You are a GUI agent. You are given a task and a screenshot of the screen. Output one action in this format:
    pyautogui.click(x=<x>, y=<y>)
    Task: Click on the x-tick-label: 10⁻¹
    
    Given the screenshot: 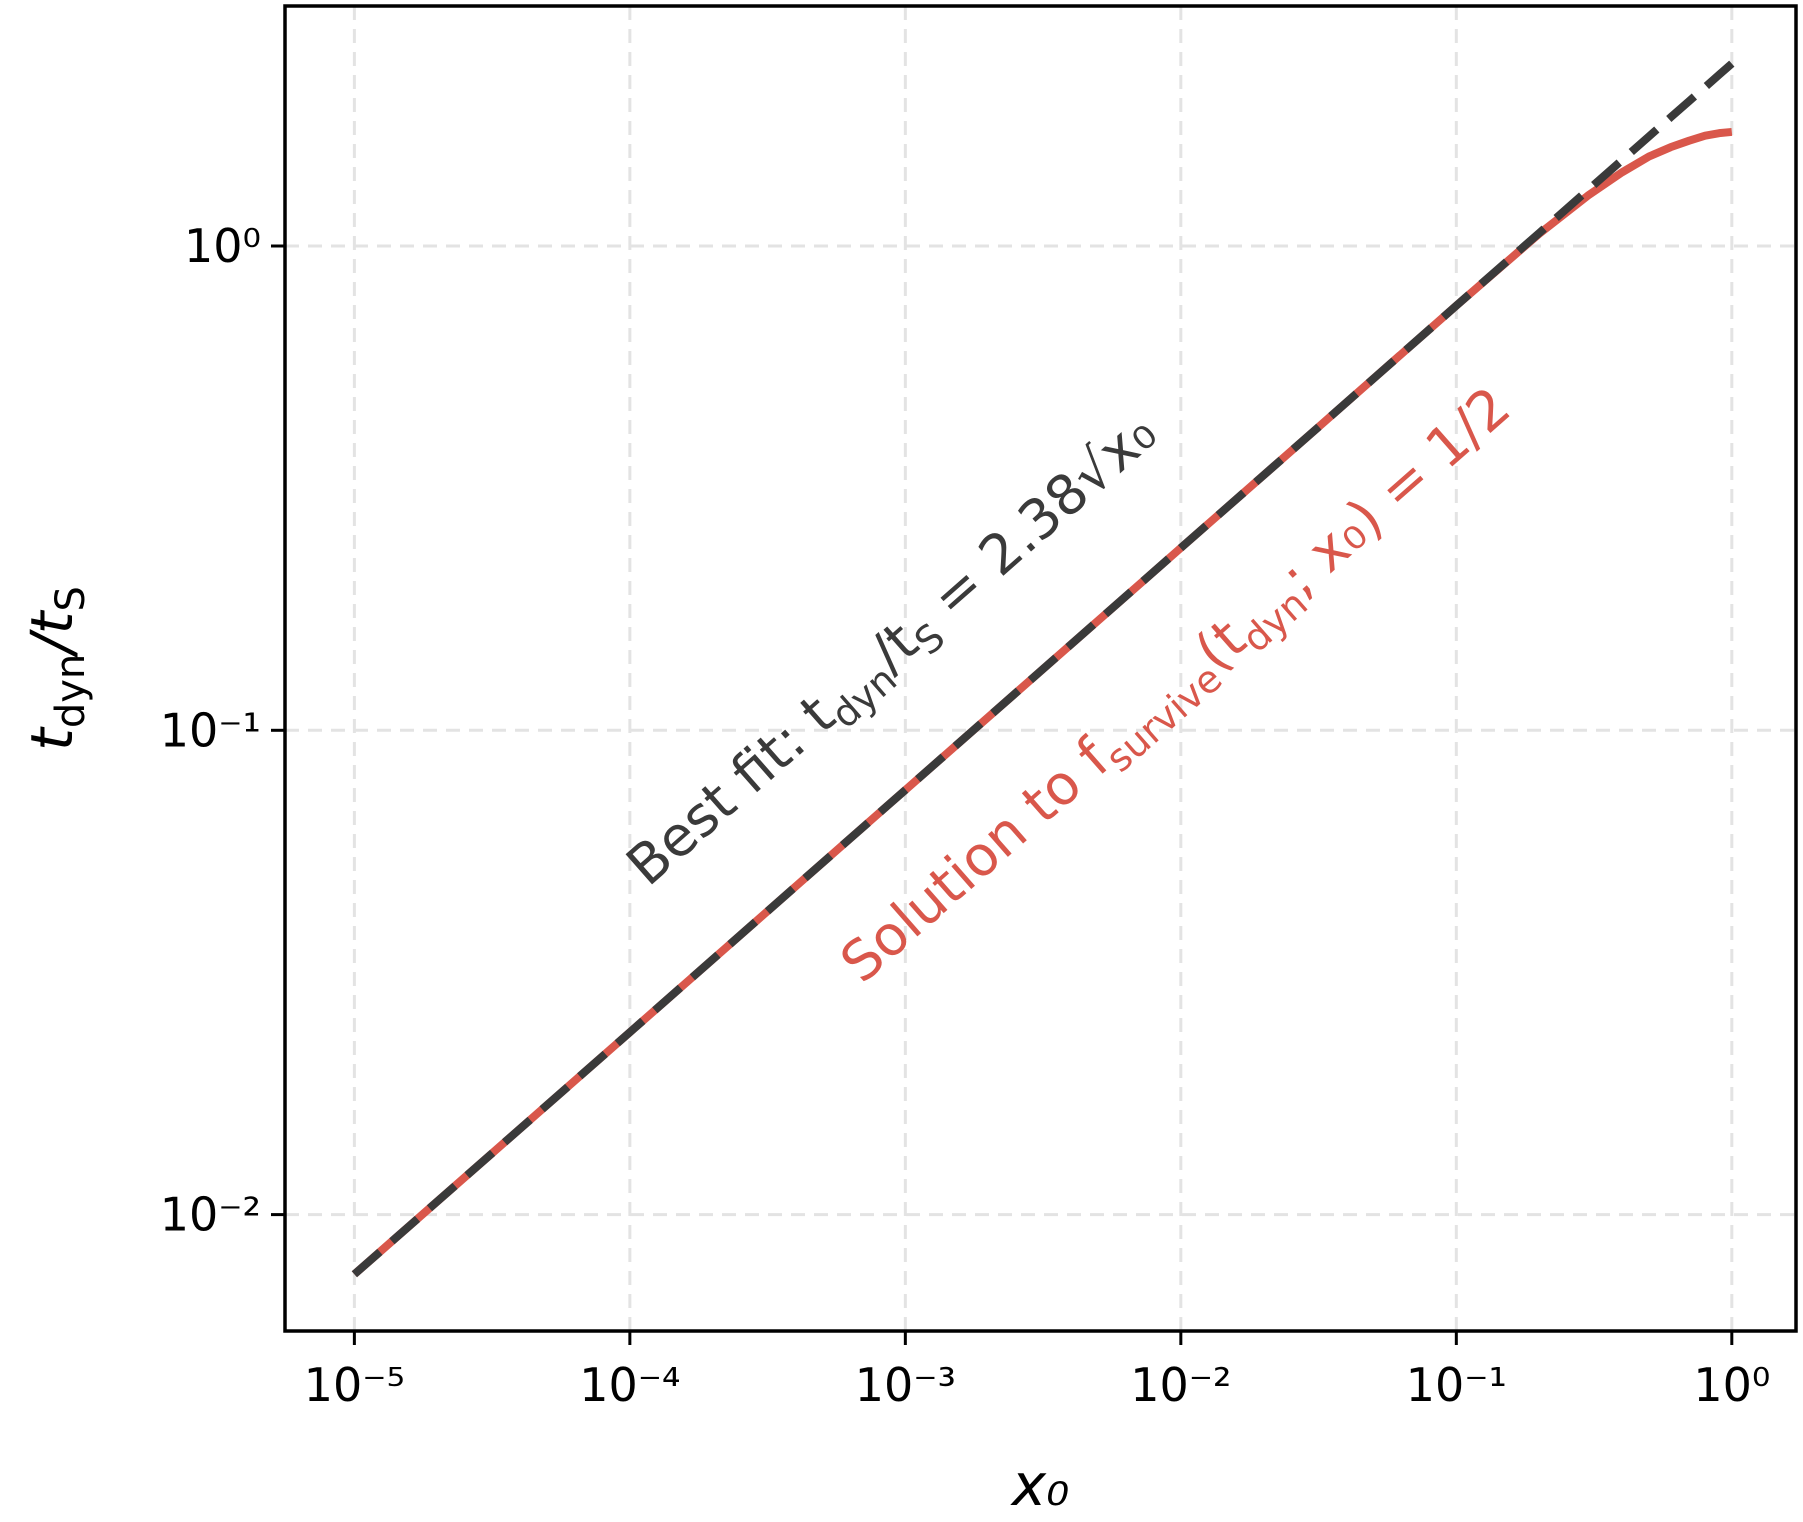 What is the action you would take?
    pyautogui.click(x=1456, y=1385)
    